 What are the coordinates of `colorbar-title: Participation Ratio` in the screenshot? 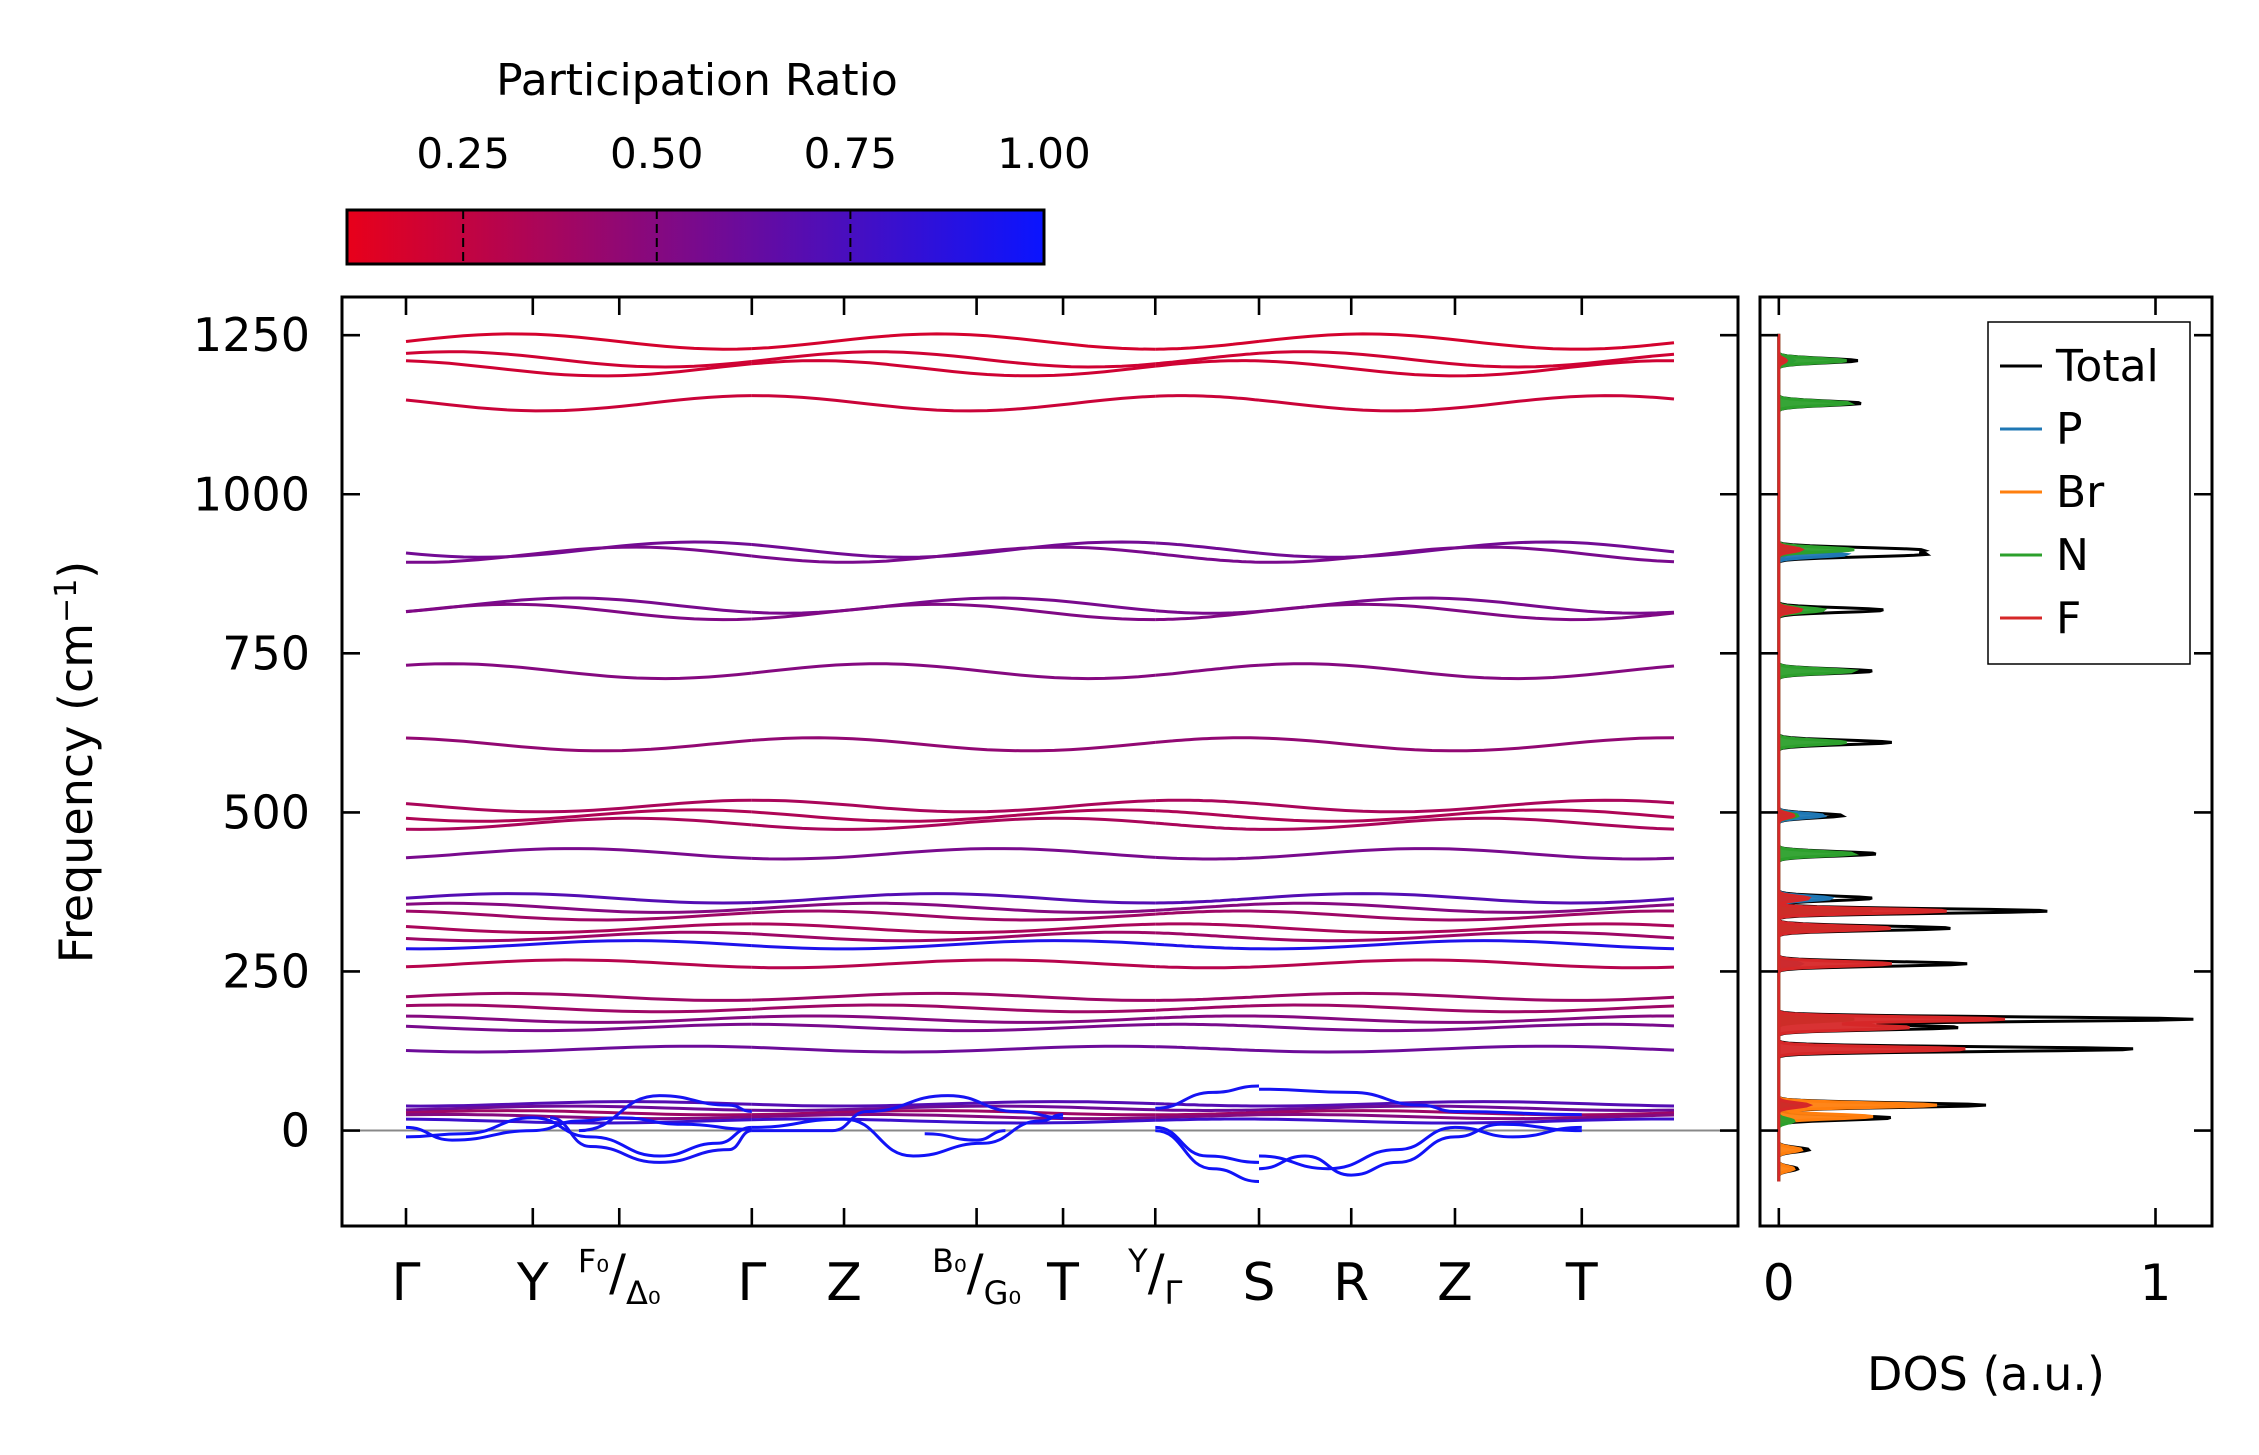 It's located at (697, 80).